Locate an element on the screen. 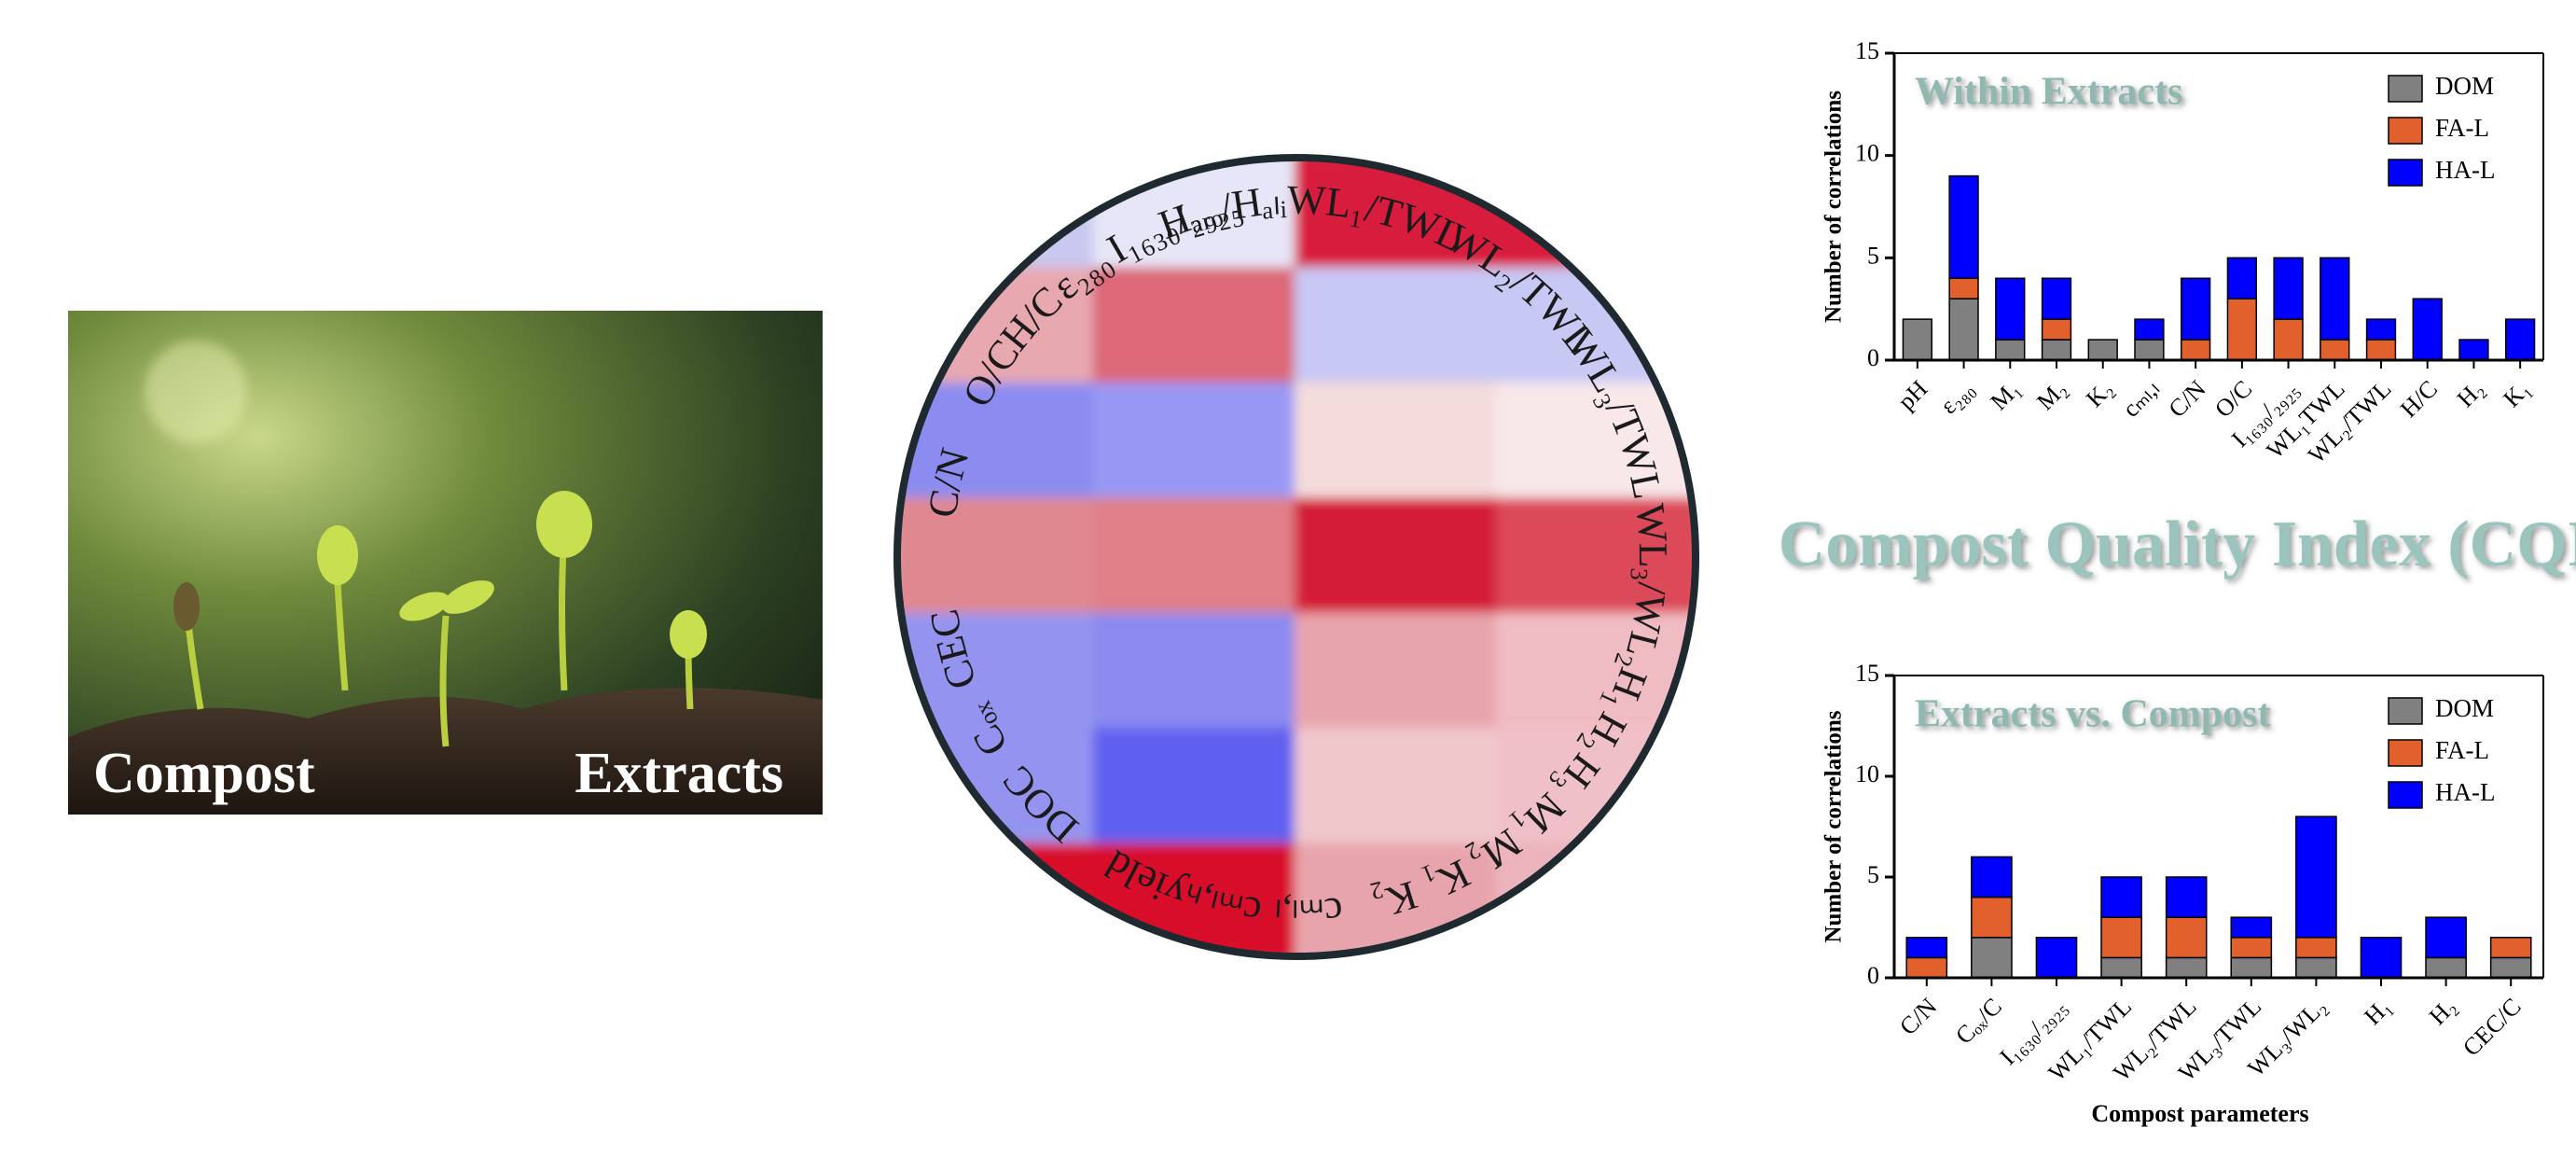 Image resolution: width=2576 pixels, height=1170 pixels. x-tick-label: H₁ is located at coordinates (2377, 1011).